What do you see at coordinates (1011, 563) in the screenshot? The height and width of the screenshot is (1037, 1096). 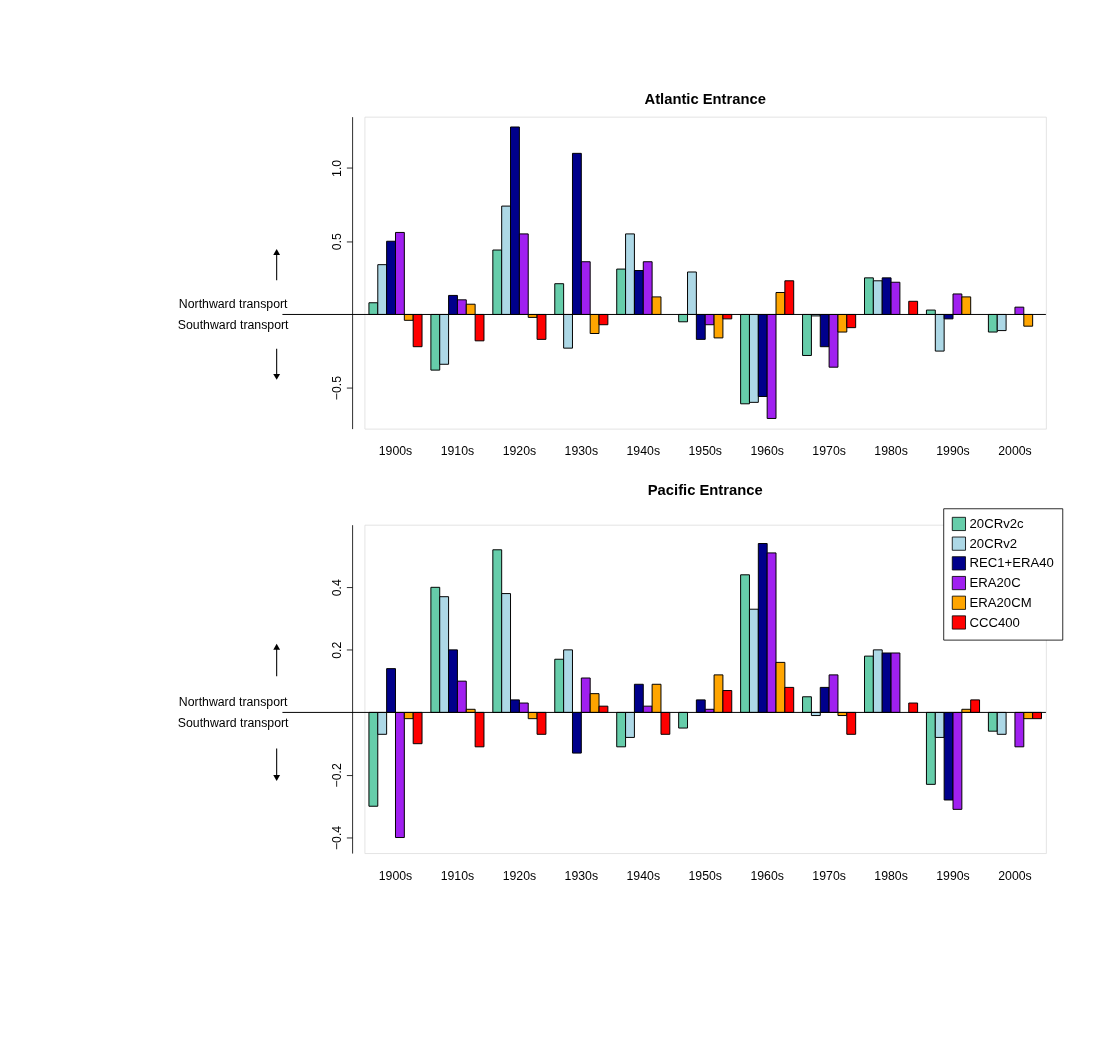 I see `legend-label: REC1+ERA40` at bounding box center [1011, 563].